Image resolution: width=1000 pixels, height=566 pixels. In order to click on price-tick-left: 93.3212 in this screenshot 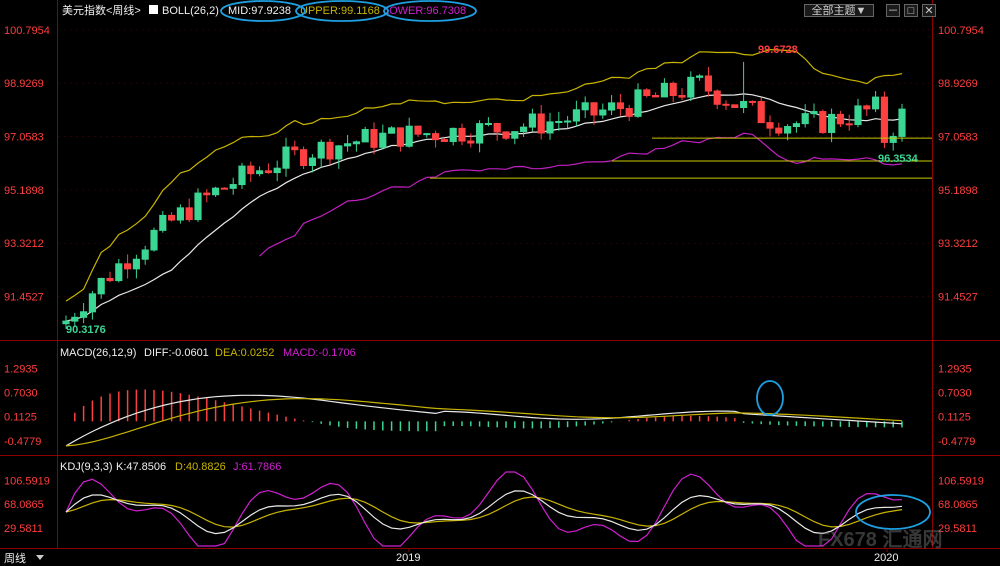, I will do `click(24, 244)`.